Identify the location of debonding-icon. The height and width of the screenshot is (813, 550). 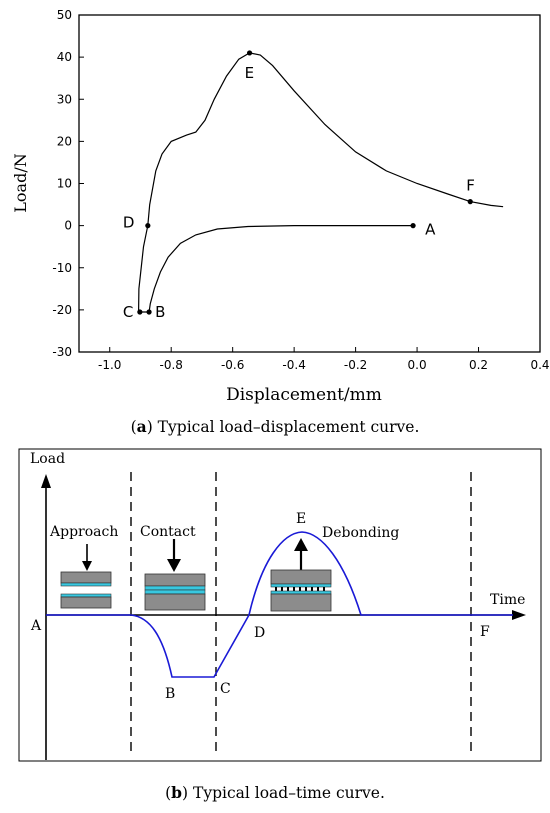
(301, 575).